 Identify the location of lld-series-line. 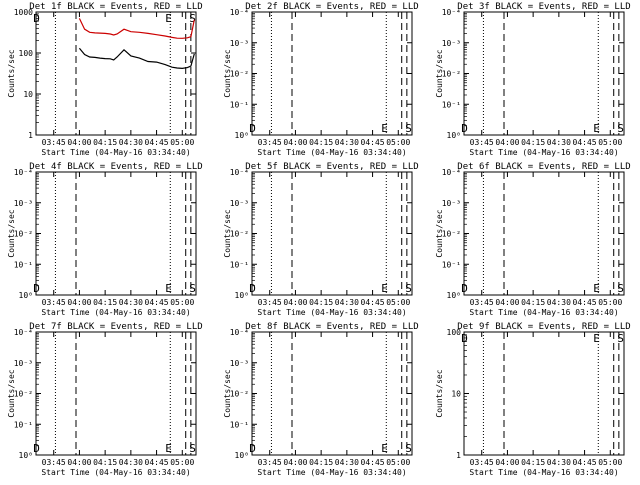
(136, 28).